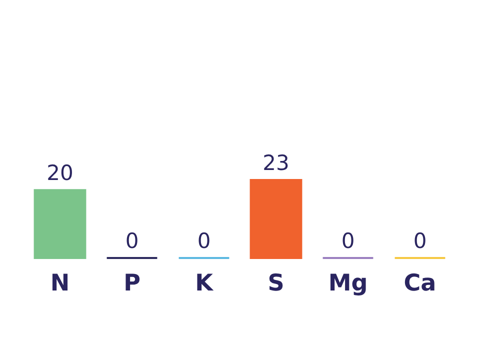  What do you see at coordinates (276, 163) in the screenshot?
I see `data-label: 23` at bounding box center [276, 163].